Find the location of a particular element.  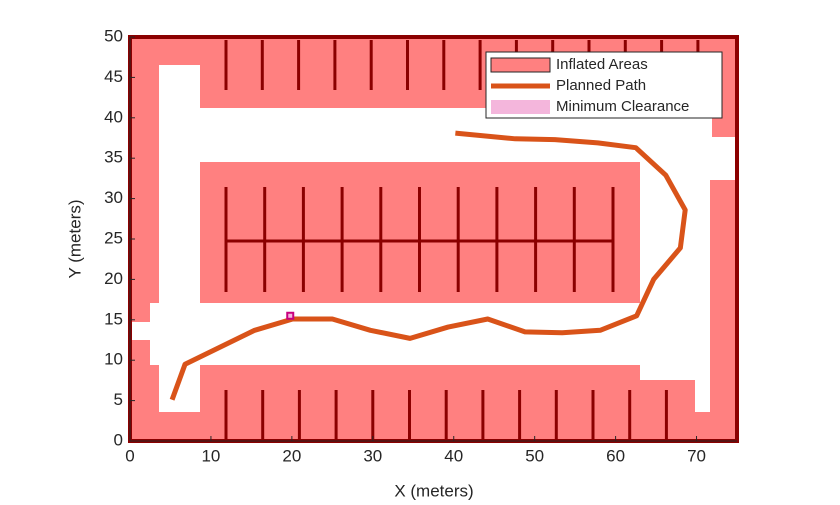

legend-label: Inflated Areas is located at coordinates (602, 64).